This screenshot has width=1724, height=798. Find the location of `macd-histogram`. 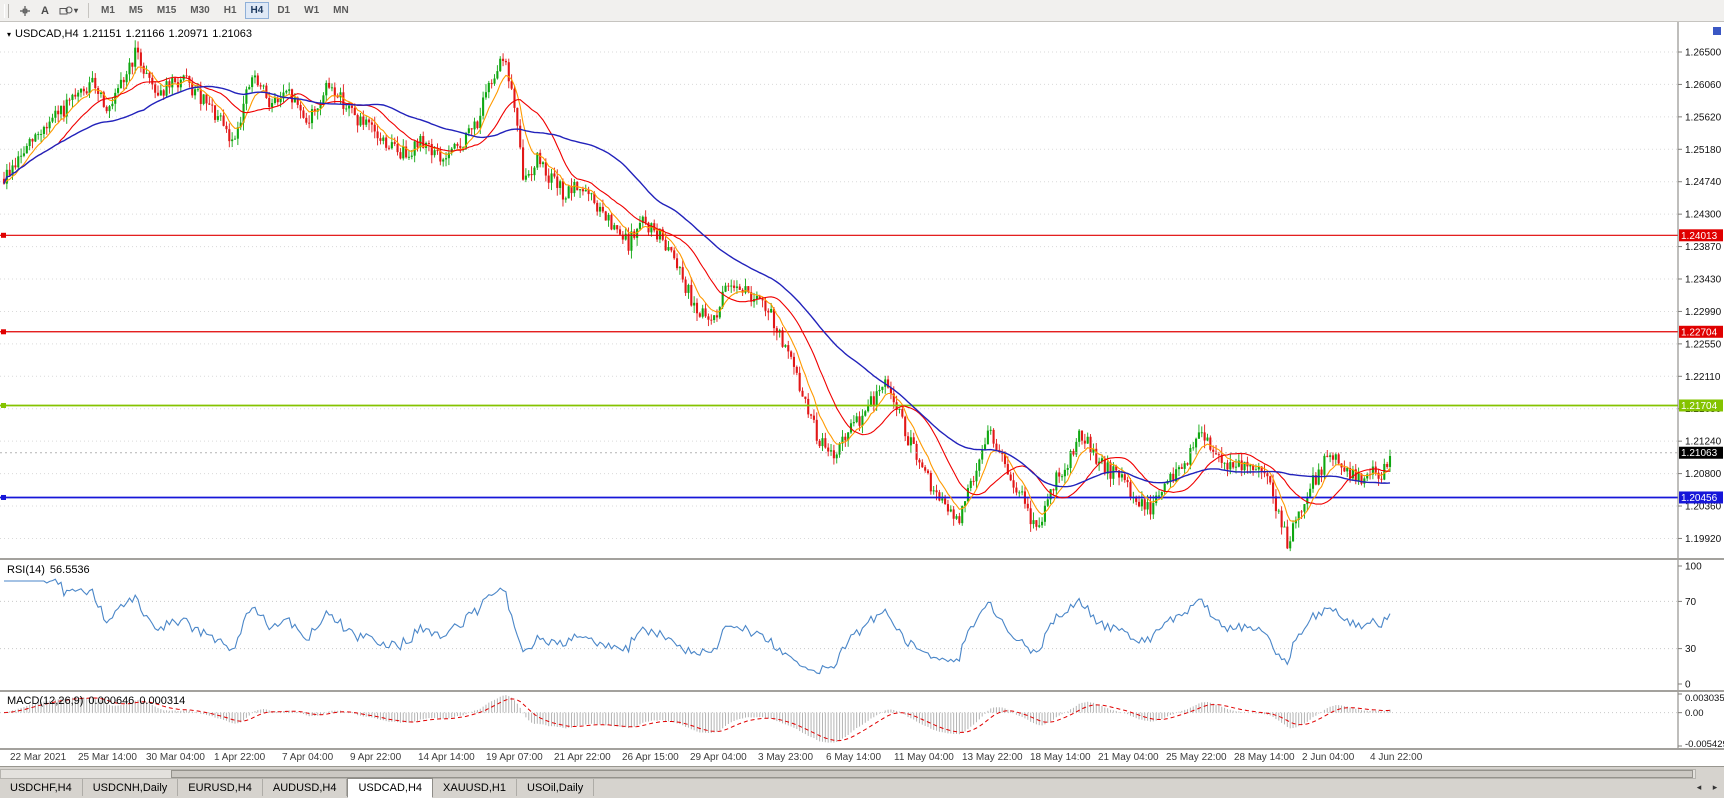

macd-histogram is located at coordinates (698, 719).